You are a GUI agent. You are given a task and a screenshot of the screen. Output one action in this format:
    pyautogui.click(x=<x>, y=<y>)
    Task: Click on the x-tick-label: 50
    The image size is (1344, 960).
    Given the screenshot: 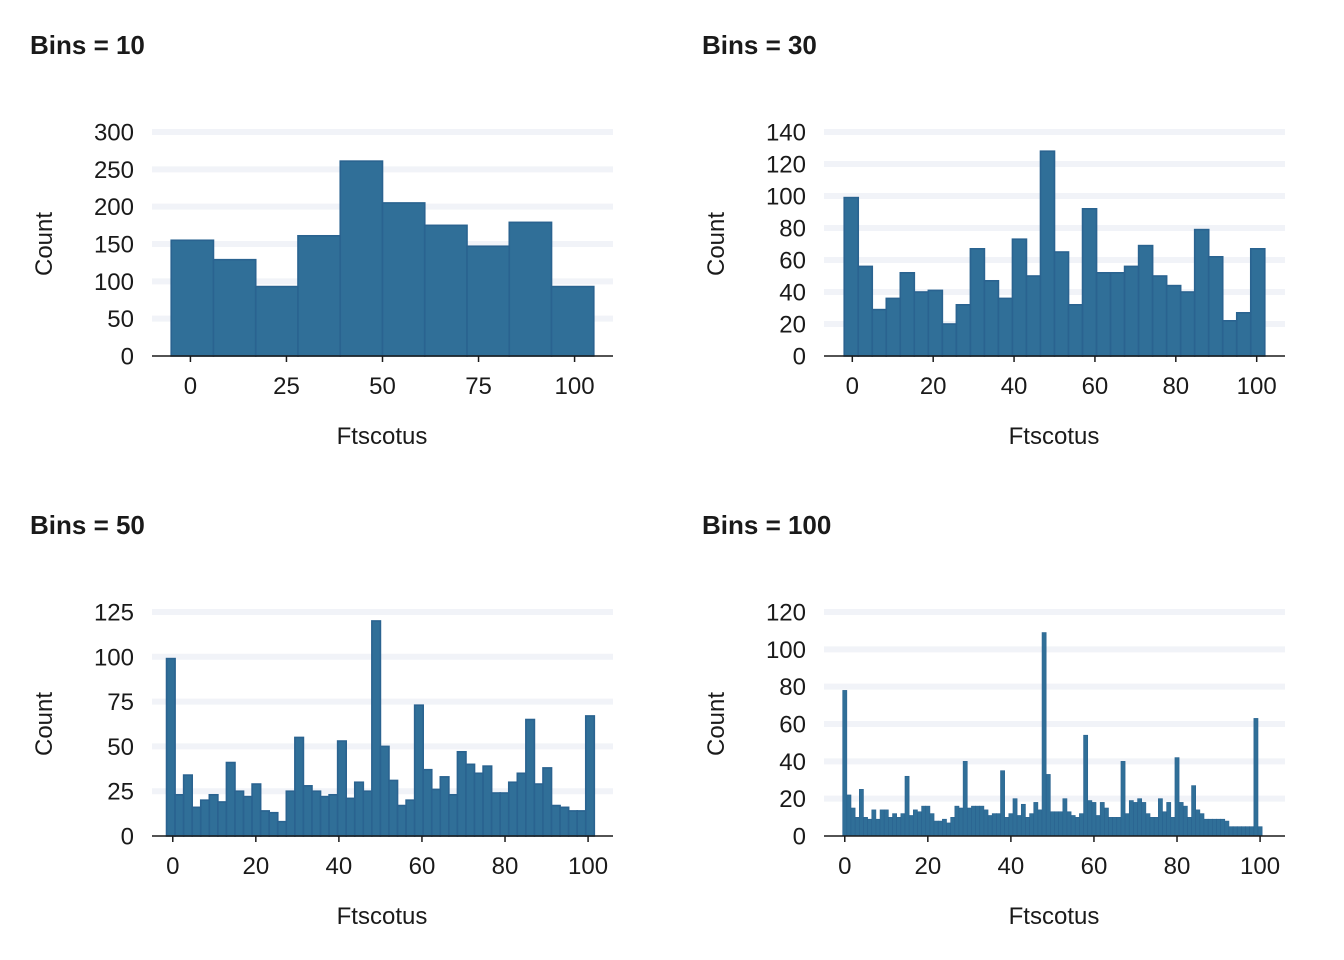 What is the action you would take?
    pyautogui.click(x=382, y=386)
    